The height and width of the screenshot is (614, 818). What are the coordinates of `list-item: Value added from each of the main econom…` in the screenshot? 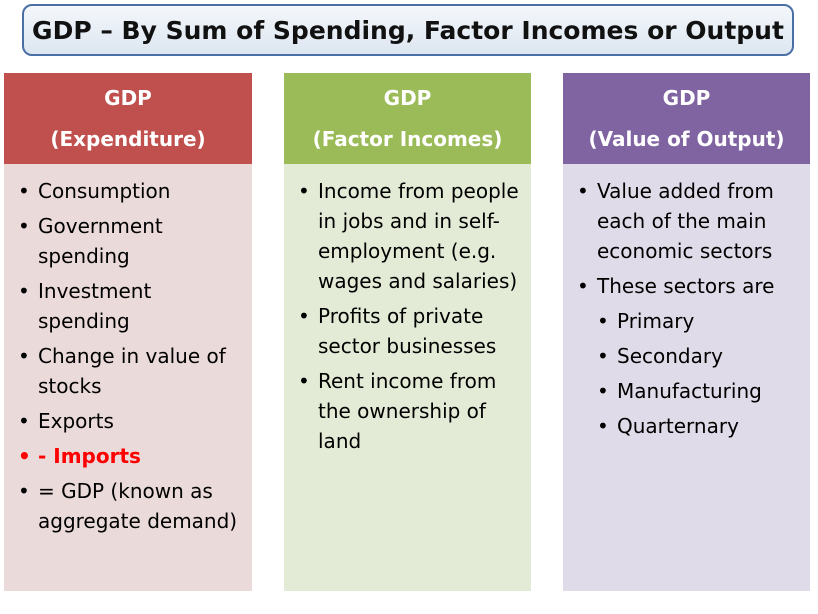 It's located at (689, 221).